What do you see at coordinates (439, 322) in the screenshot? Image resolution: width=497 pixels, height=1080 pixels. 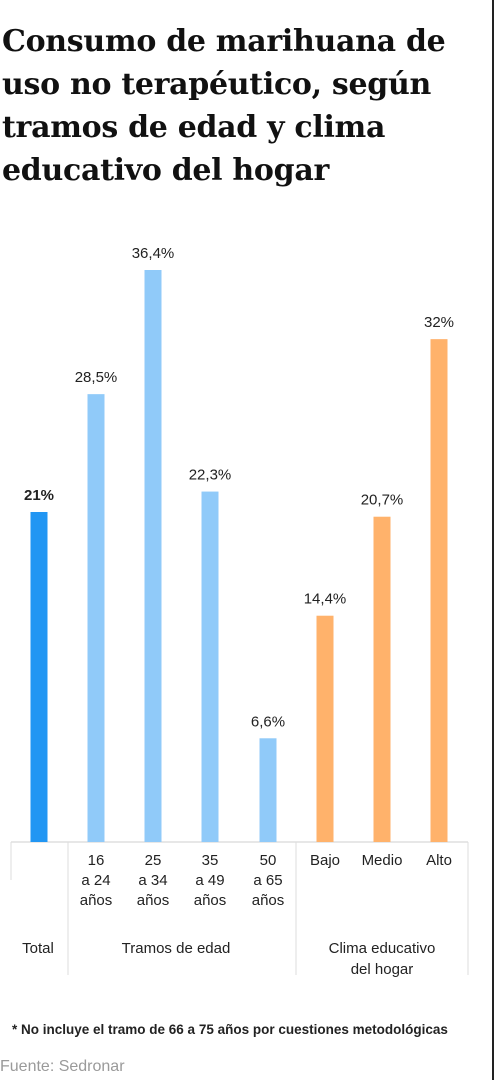 I see `data-label: 32%` at bounding box center [439, 322].